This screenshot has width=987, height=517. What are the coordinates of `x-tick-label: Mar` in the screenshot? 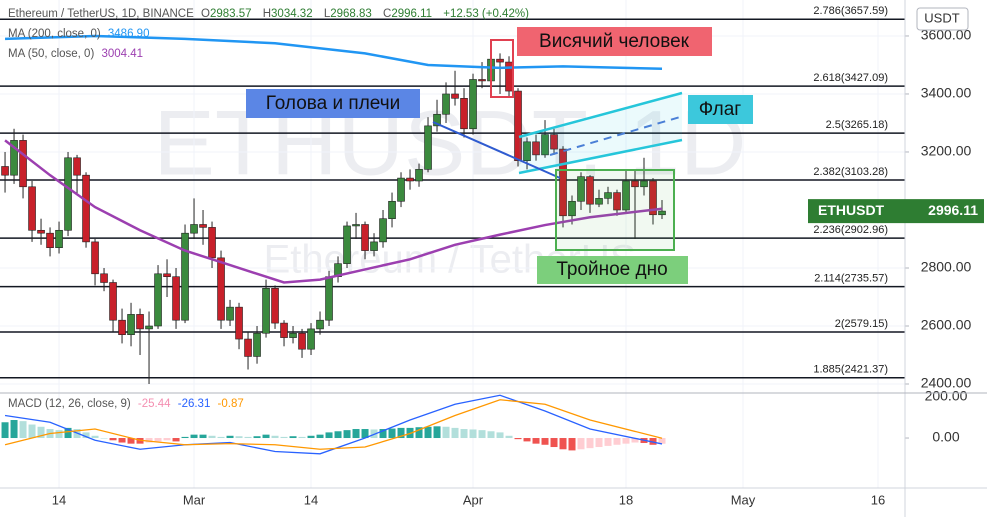 It's located at (194, 499).